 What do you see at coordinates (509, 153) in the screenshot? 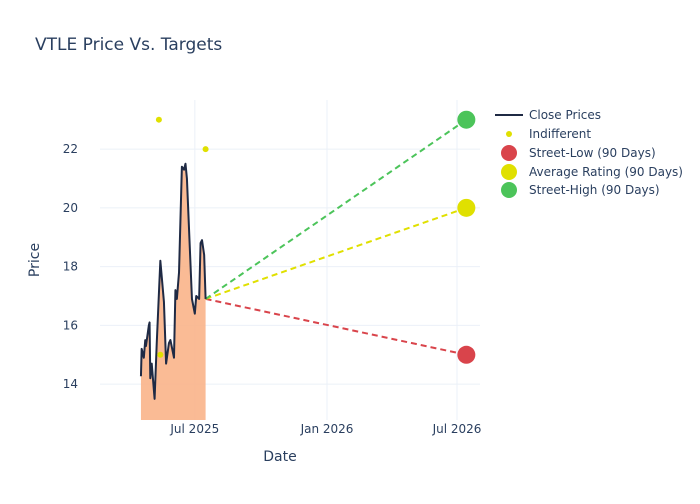
I see `legend-street-low-marker-icon` at bounding box center [509, 153].